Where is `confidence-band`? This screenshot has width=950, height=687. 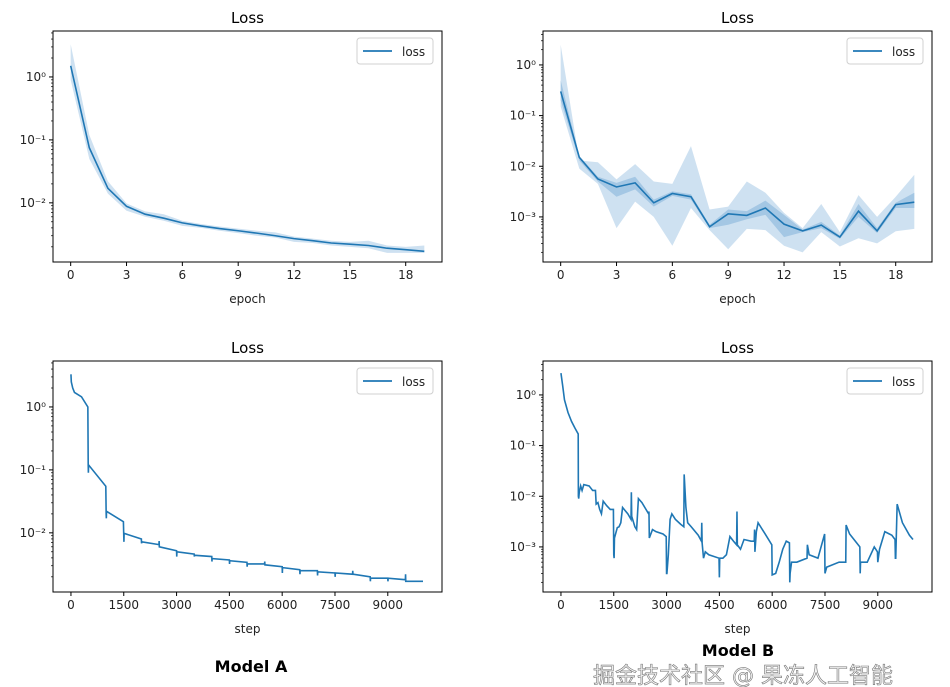
confidence-band is located at coordinates (247, 148).